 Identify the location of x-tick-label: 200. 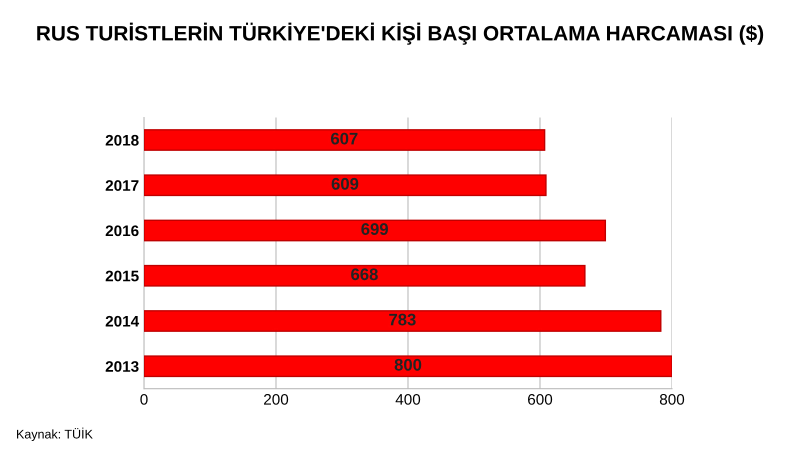
(276, 399).